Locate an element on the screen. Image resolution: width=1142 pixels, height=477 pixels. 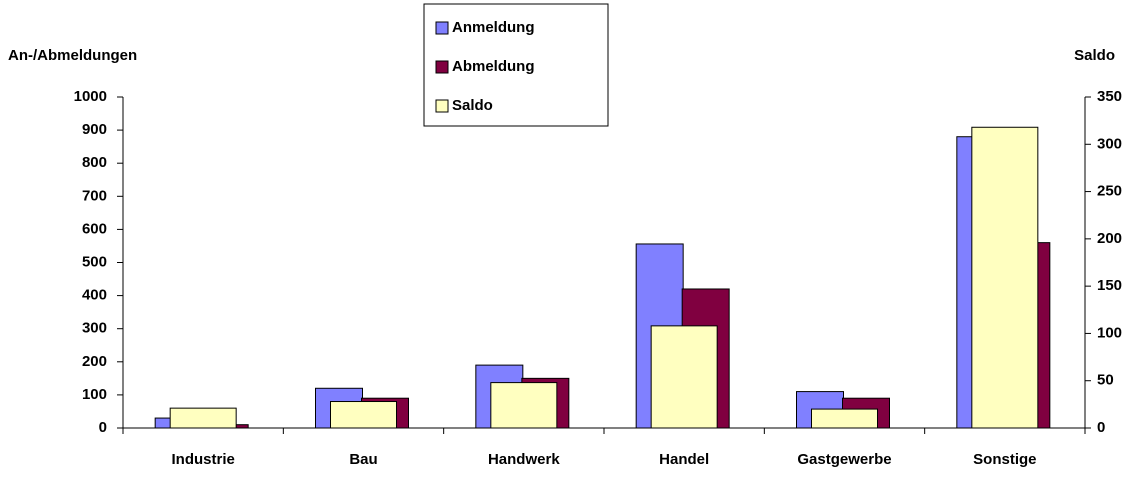
y-tick-label: 800 is located at coordinates (94, 162).